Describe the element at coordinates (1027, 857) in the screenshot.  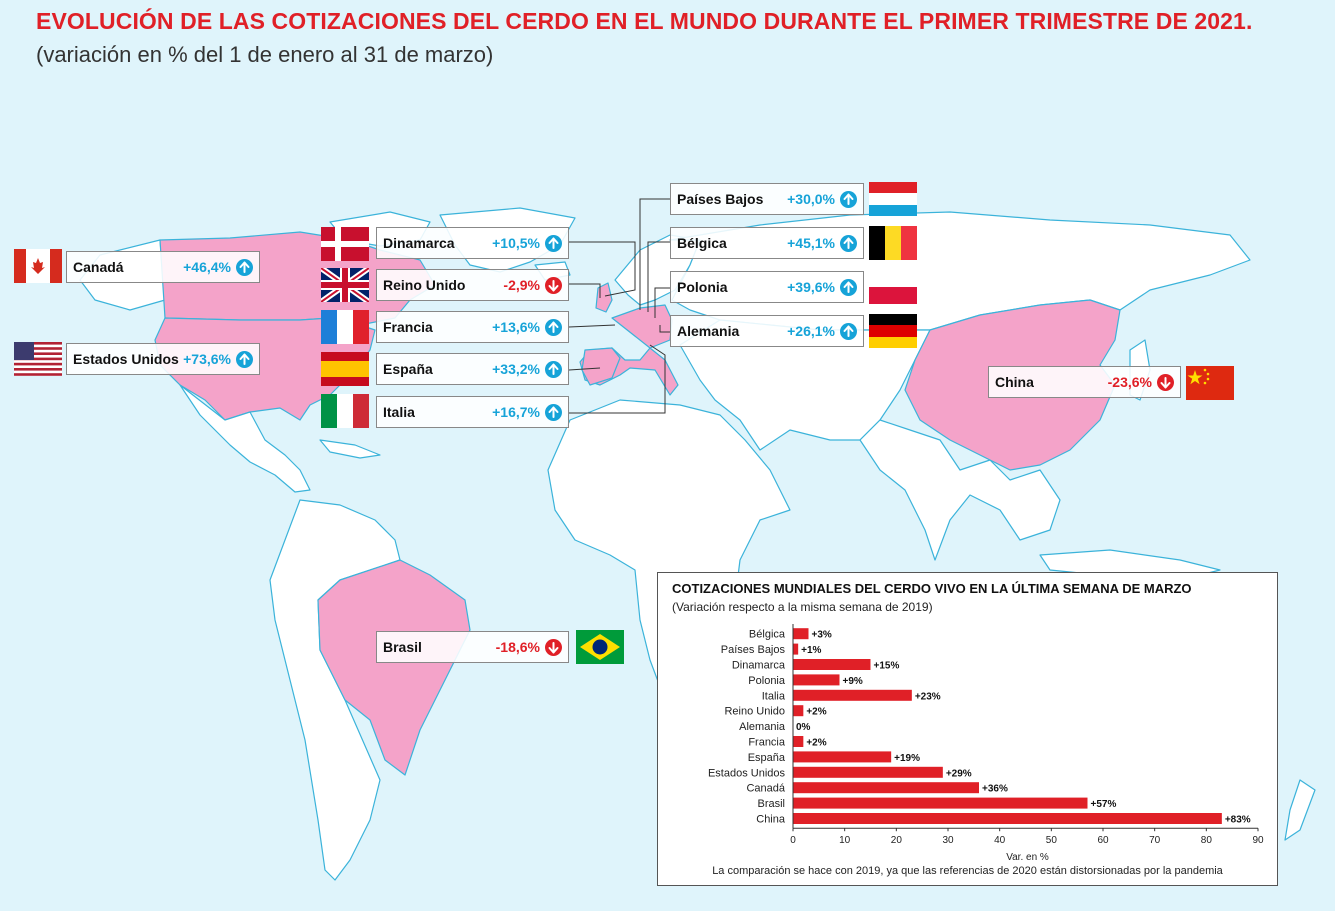
I see `x-axis-label: Var. en %` at that location.